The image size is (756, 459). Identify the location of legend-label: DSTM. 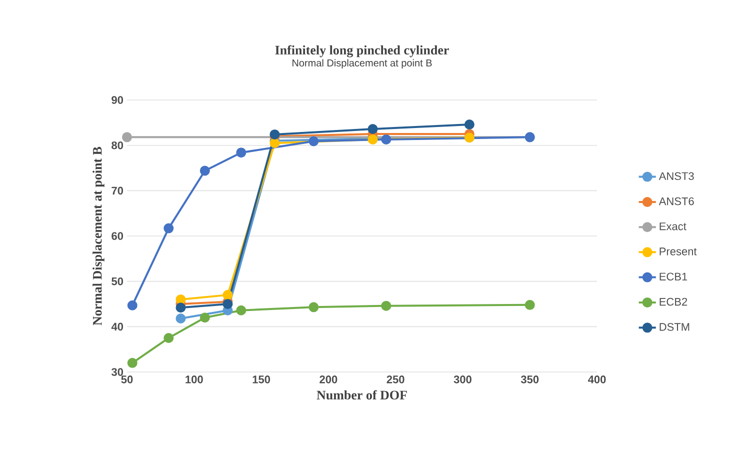
(675, 327).